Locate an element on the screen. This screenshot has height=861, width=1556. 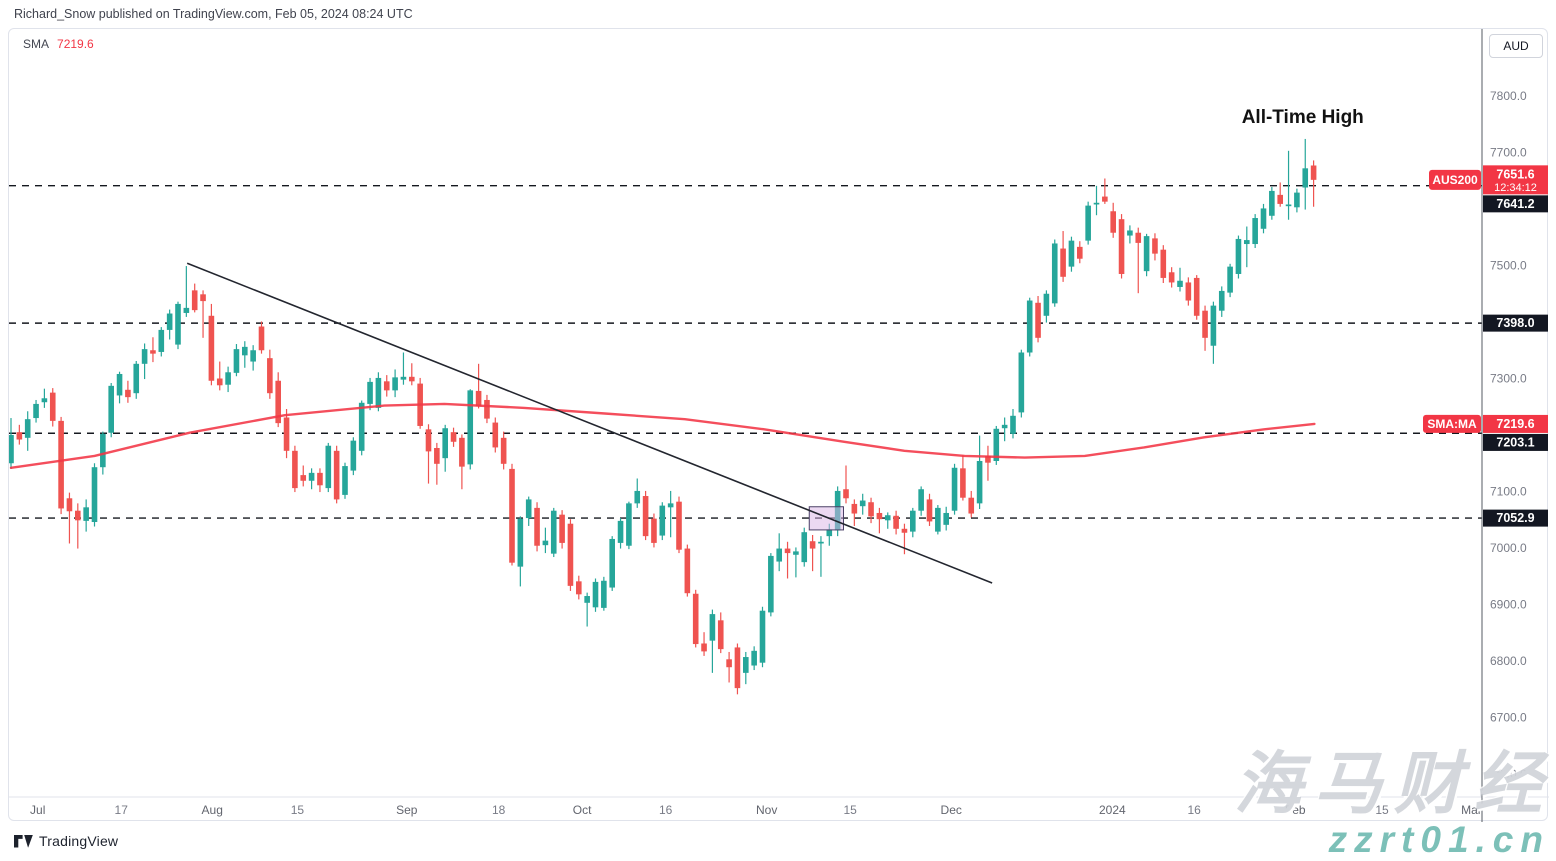
indicator-value: 7219.6 is located at coordinates (75, 44).